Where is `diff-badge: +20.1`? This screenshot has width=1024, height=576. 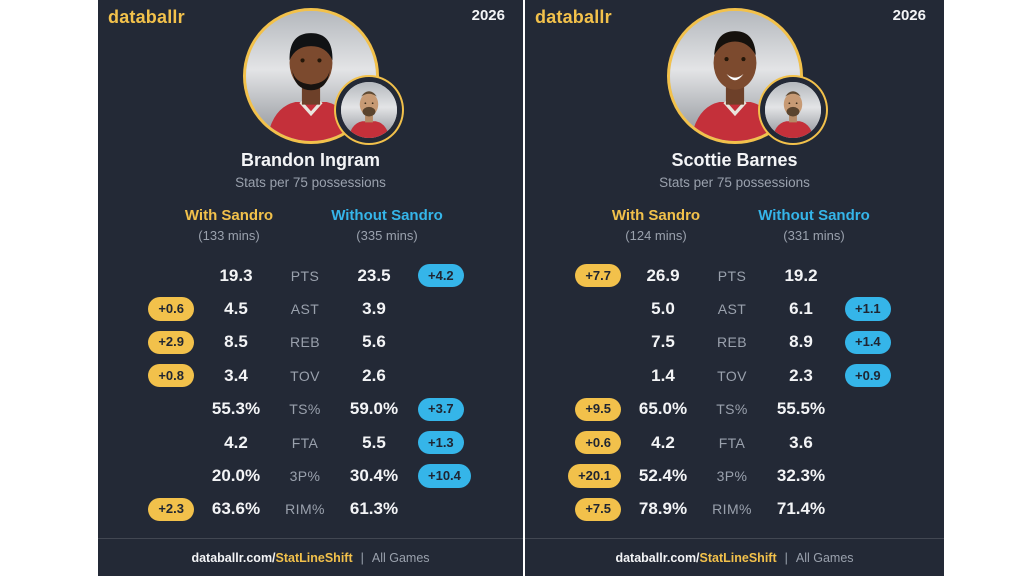 diff-badge: +20.1 is located at coordinates (594, 476).